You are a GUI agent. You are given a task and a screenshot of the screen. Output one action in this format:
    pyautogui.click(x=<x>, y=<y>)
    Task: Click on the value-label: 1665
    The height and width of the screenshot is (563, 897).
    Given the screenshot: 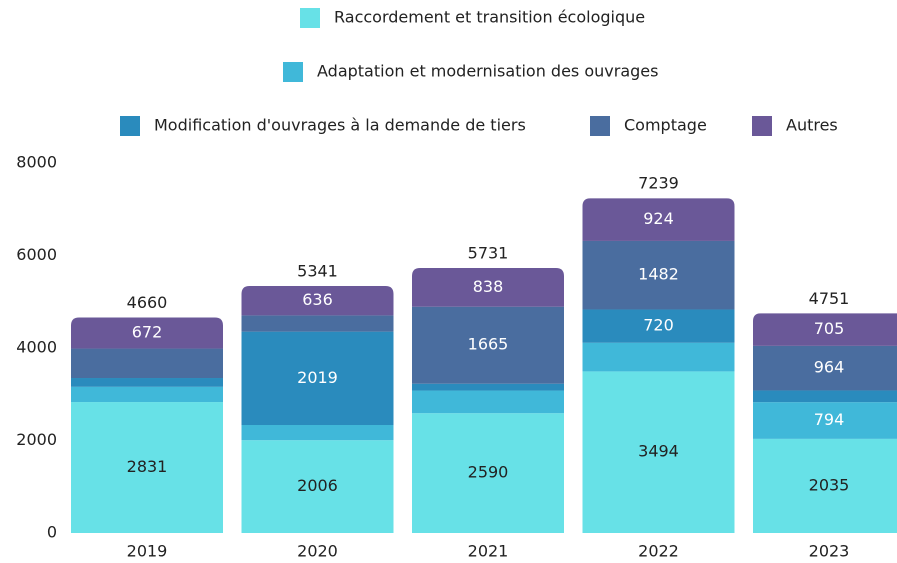 What is the action you would take?
    pyautogui.click(x=488, y=344)
    